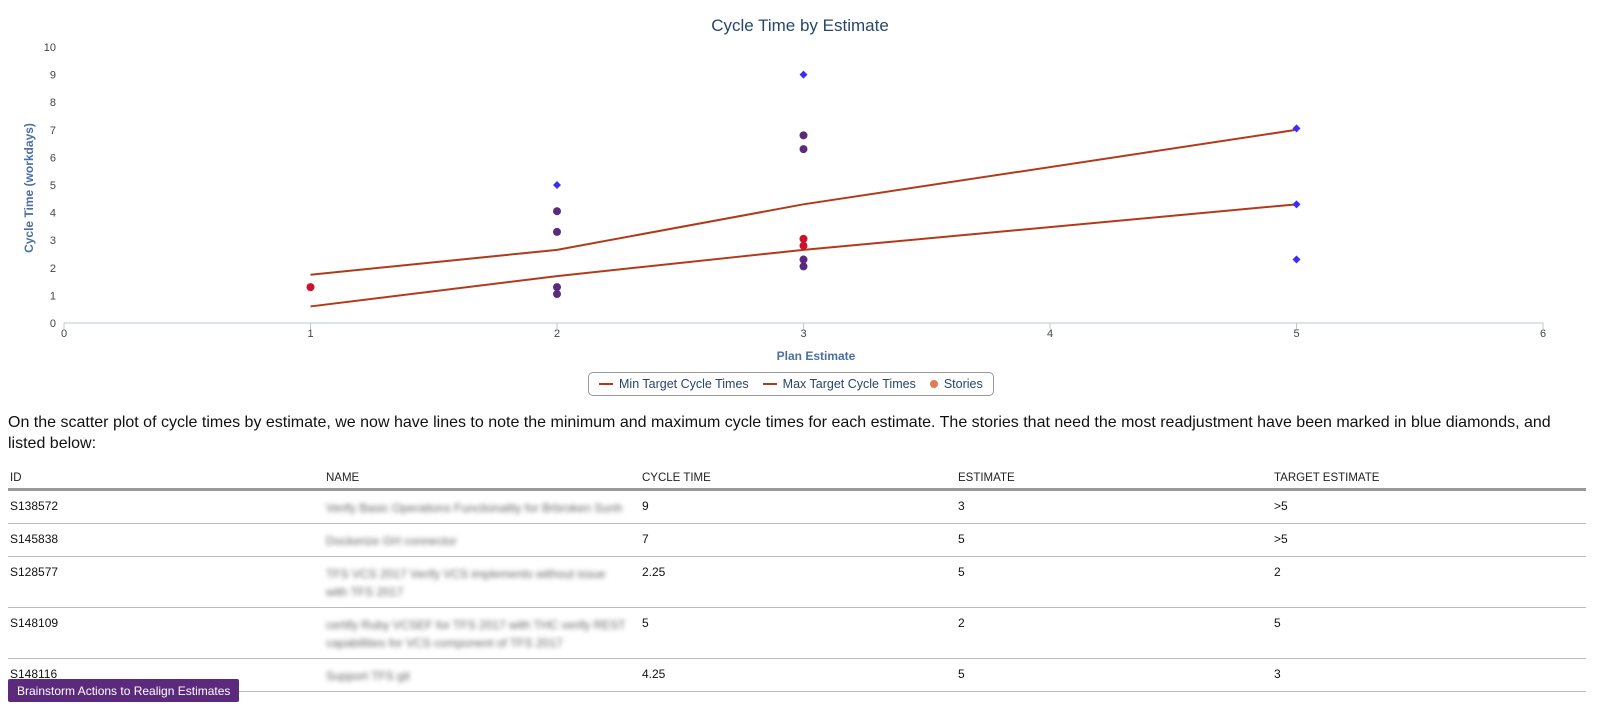  What do you see at coordinates (1114, 633) in the screenshot?
I see `cell-estimate: 2` at bounding box center [1114, 633].